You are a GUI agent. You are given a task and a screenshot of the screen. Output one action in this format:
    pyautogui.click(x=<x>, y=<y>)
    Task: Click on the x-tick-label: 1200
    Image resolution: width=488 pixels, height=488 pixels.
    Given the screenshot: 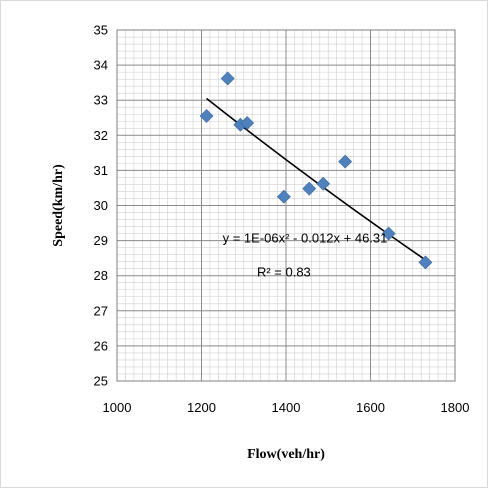 What is the action you would take?
    pyautogui.click(x=201, y=407)
    